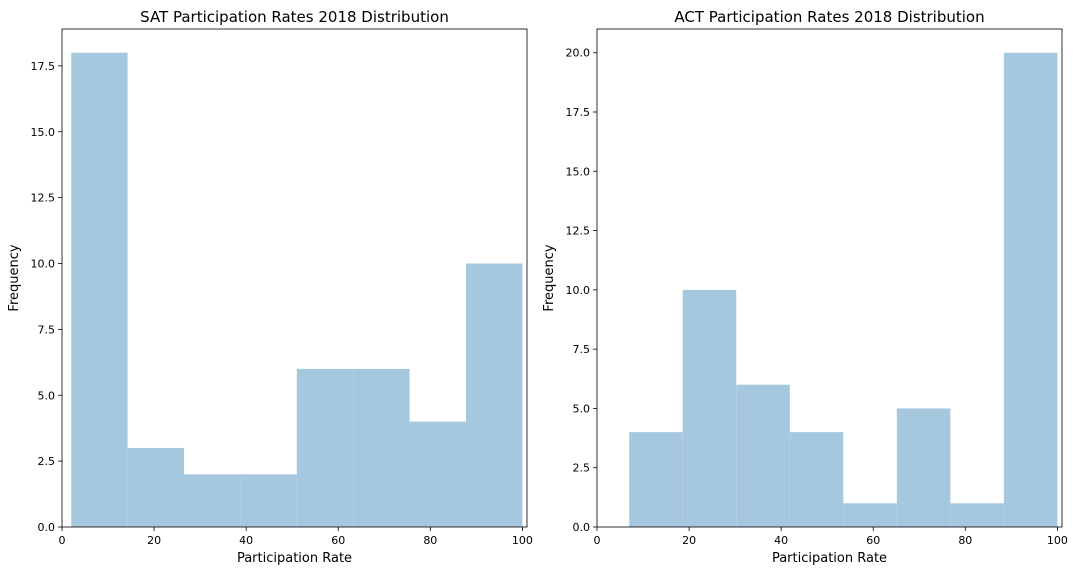 This screenshot has width=1080, height=576. I want to click on sat-y-tick-label: 15.0, so click(43, 132).